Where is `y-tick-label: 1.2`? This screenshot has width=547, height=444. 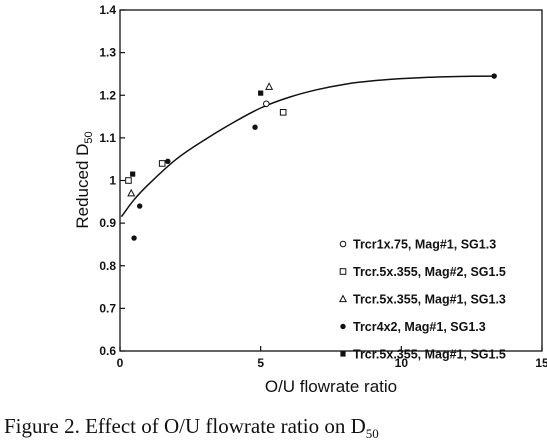
y-tick-label: 1.2 is located at coordinates (107, 95).